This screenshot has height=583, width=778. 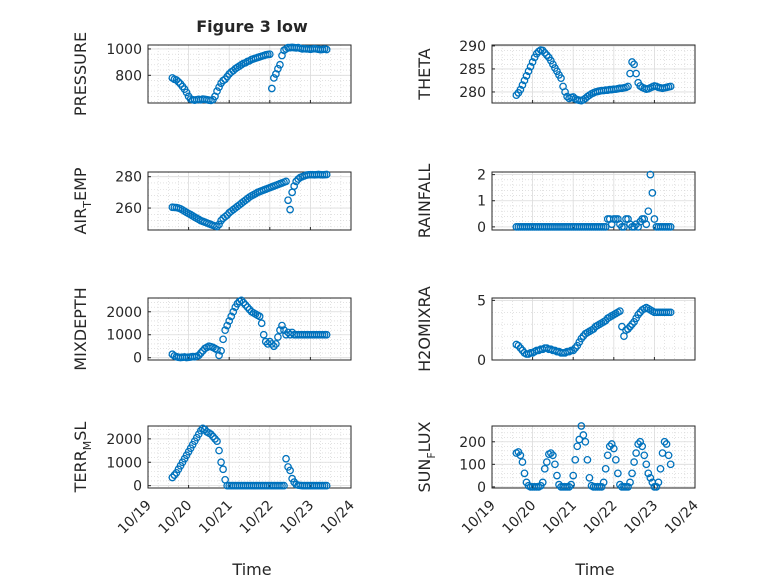 I want to click on y-axis-label: H2OMIXRA, so click(x=424, y=329).